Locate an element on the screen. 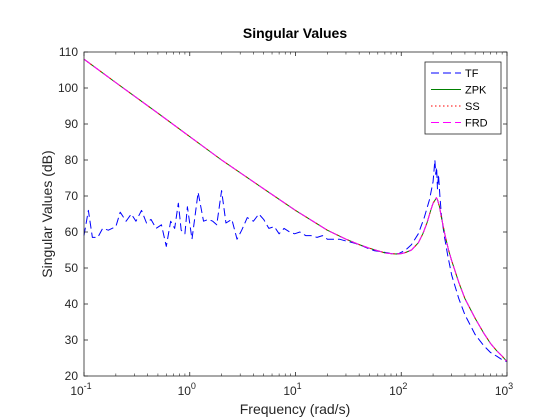  x-tick-label: 10³ is located at coordinates (504, 389).